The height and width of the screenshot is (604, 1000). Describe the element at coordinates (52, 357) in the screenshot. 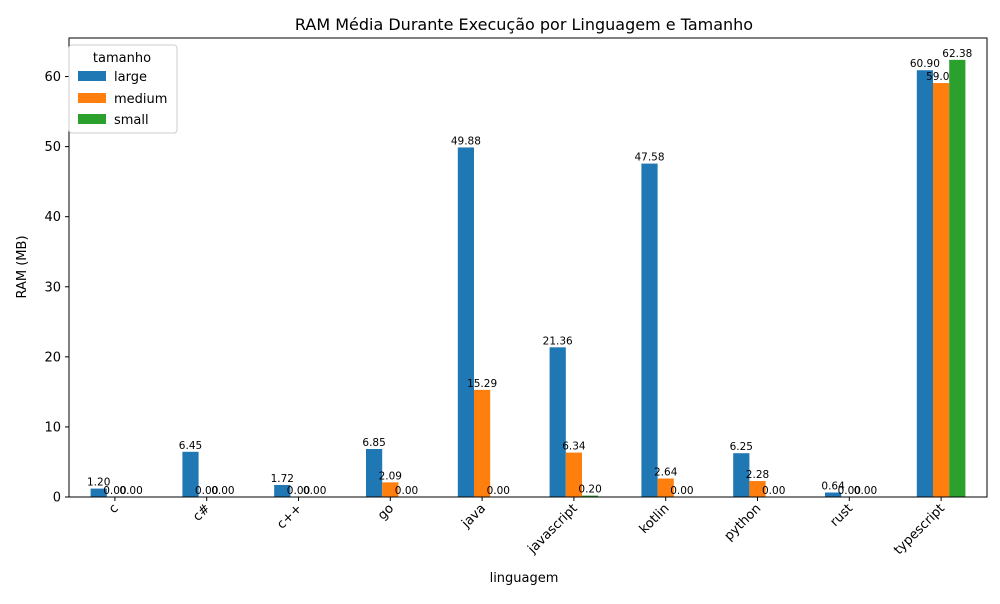

I see `y-tick-label-20: 20` at that location.